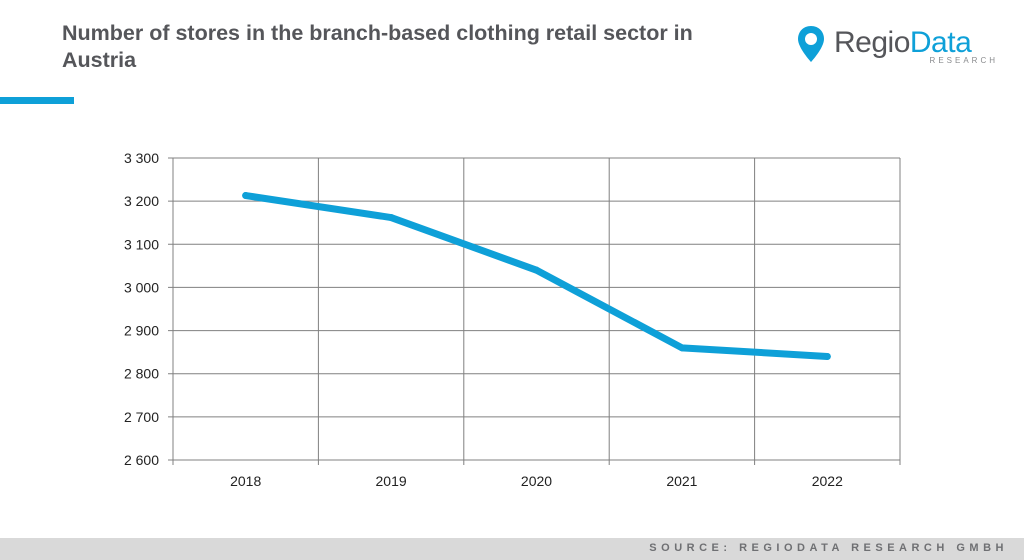 The height and width of the screenshot is (560, 1024). Describe the element at coordinates (141, 417) in the screenshot. I see `y-tick-label: 2 700` at that location.